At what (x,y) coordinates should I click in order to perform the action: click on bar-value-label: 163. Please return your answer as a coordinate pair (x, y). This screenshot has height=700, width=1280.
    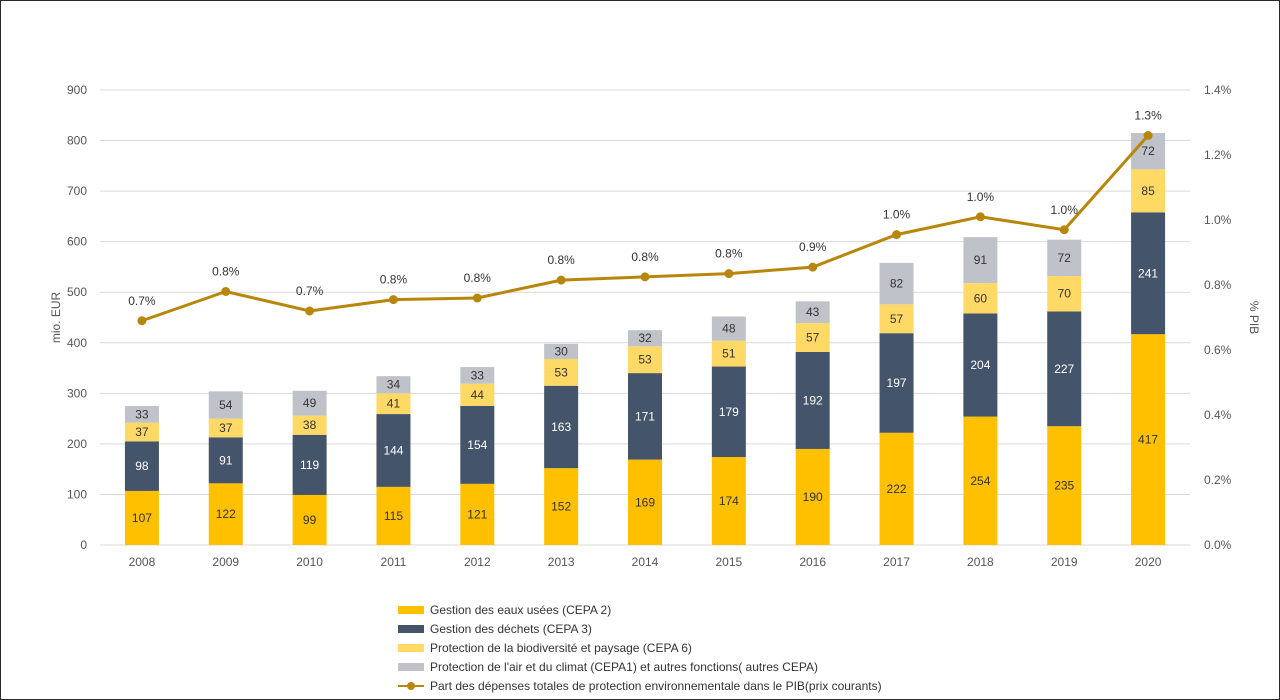
    Looking at the image, I should click on (561, 427).